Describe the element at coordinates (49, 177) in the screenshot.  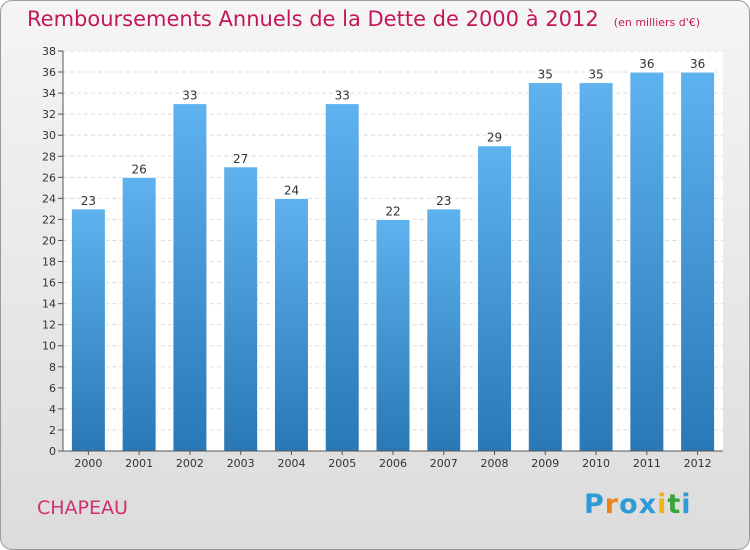
I see `y-tick-label: 26` at that location.